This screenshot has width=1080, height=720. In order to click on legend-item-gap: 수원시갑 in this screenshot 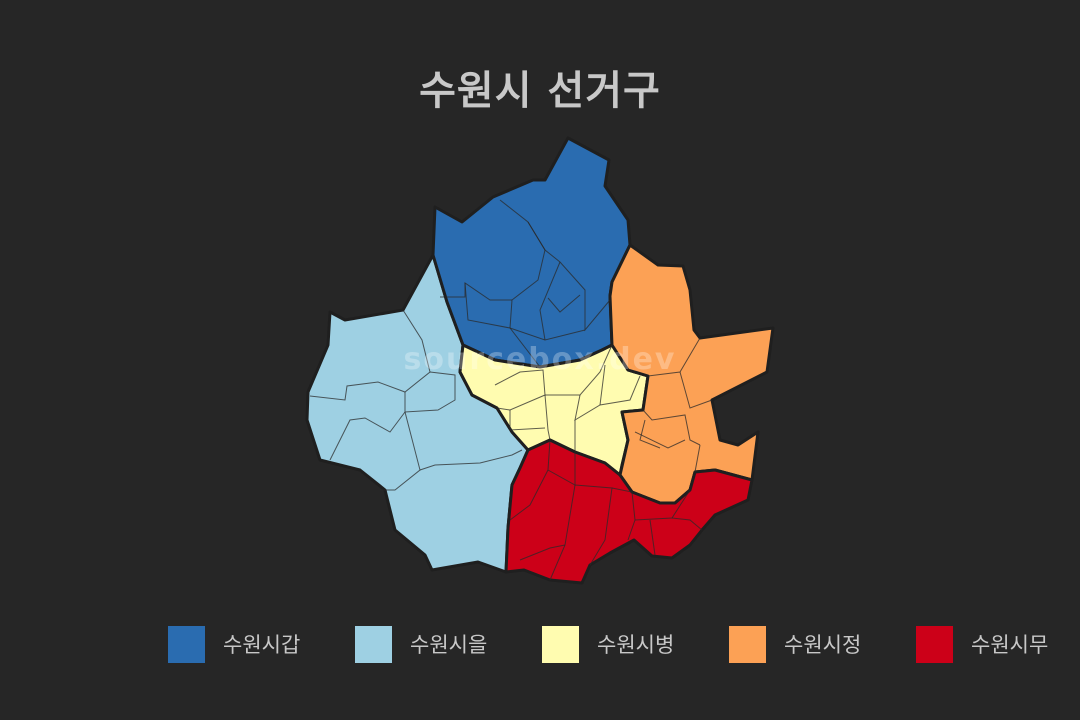, I will do `click(245, 644)`.